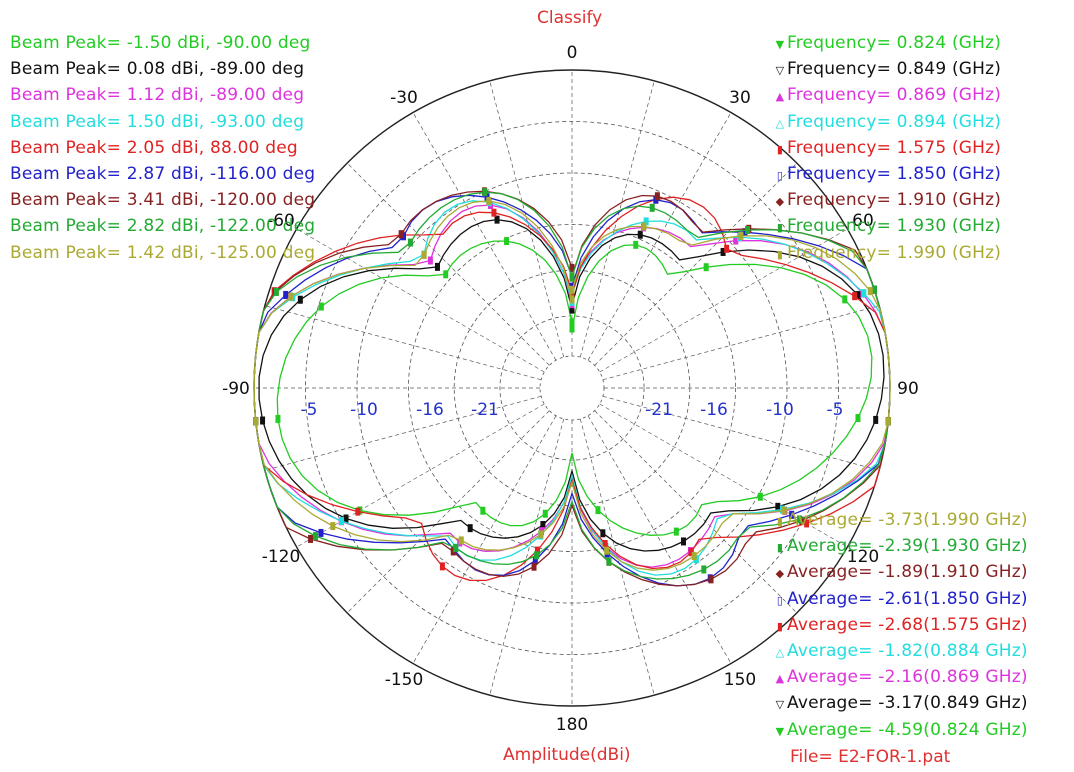 The height and width of the screenshot is (772, 1074). What do you see at coordinates (163, 226) in the screenshot?
I see `legend-text: Beam Peak= 2.82 dBi, -122.00 deg` at bounding box center [163, 226].